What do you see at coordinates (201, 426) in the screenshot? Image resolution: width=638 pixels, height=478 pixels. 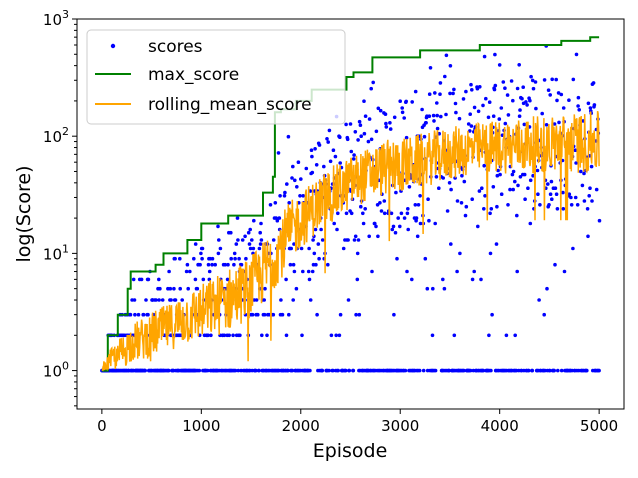 I see `x-tick-label: 1000` at bounding box center [201, 426].